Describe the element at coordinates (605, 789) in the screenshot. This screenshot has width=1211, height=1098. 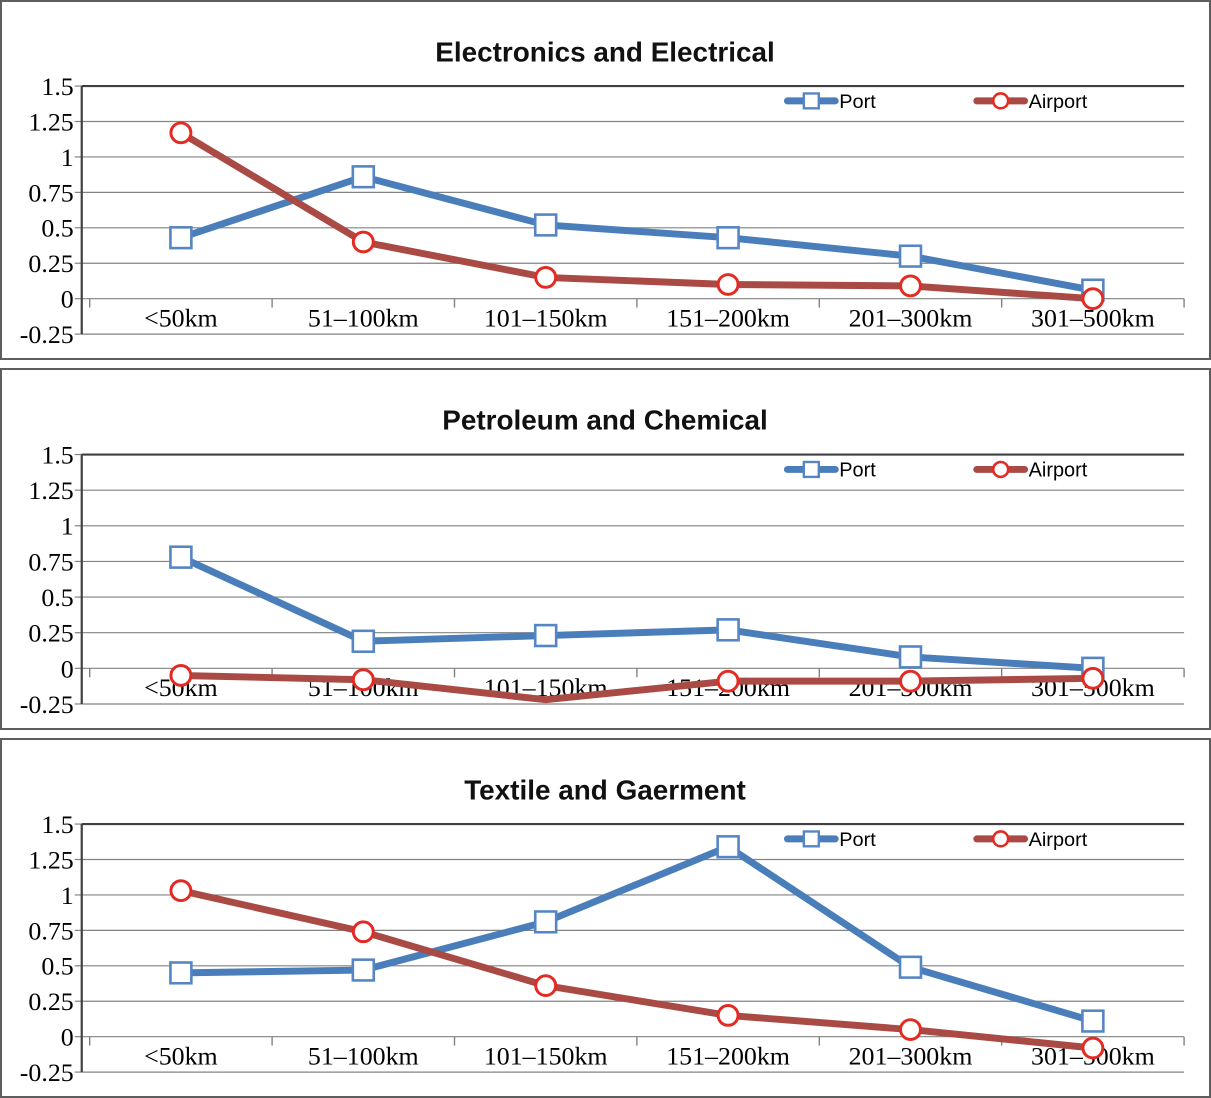
I see `chart-title: Textile and Gaerment` at that location.